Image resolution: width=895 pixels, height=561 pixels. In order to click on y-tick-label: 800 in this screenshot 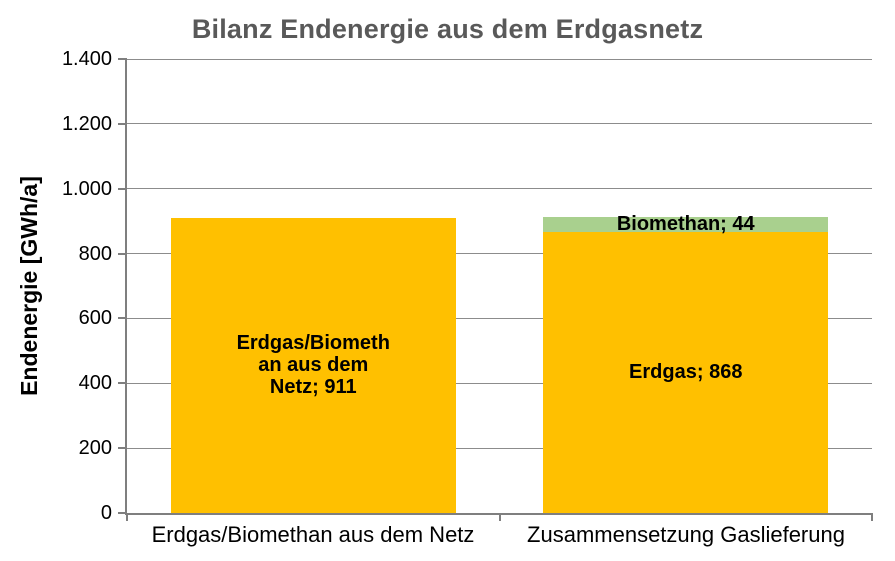, I will do `click(95, 253)`.